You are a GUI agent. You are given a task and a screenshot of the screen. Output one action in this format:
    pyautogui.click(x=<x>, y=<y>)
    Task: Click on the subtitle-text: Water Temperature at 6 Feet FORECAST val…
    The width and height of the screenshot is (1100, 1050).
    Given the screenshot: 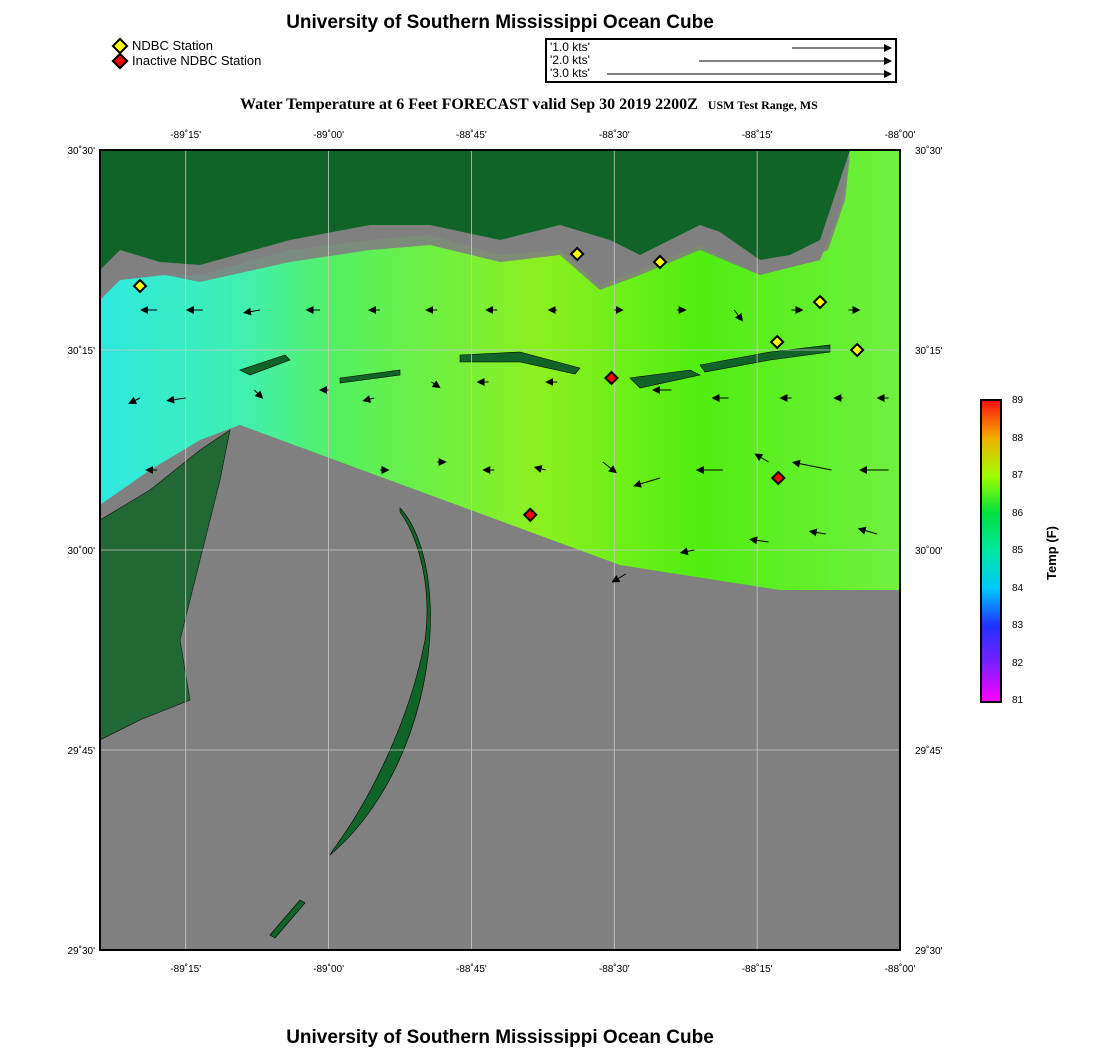 What is the action you would take?
    pyautogui.click(x=469, y=104)
    